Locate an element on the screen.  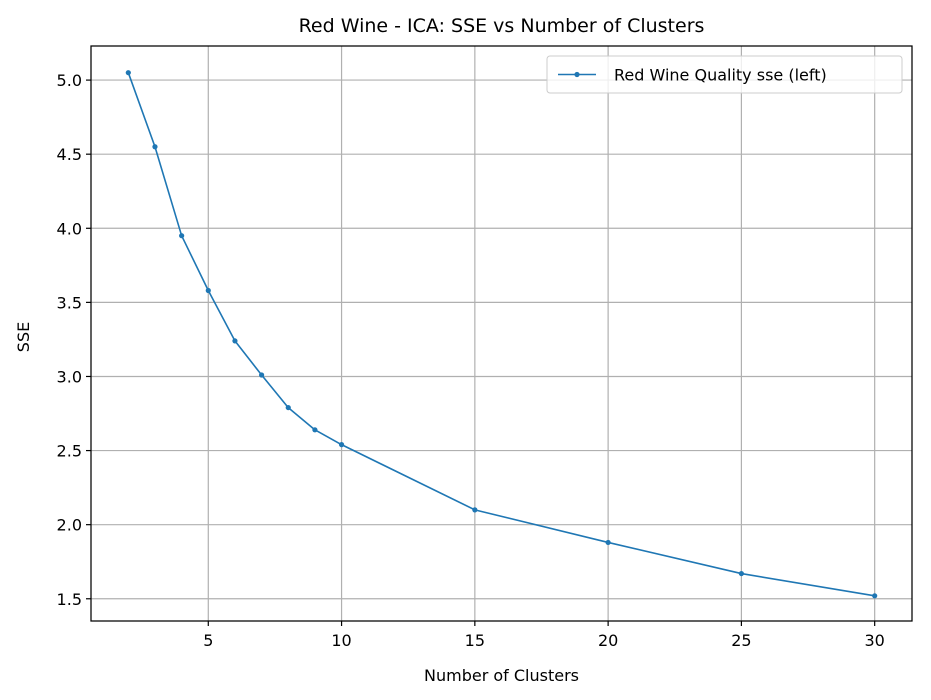
x-tick-label: 5 is located at coordinates (208, 640).